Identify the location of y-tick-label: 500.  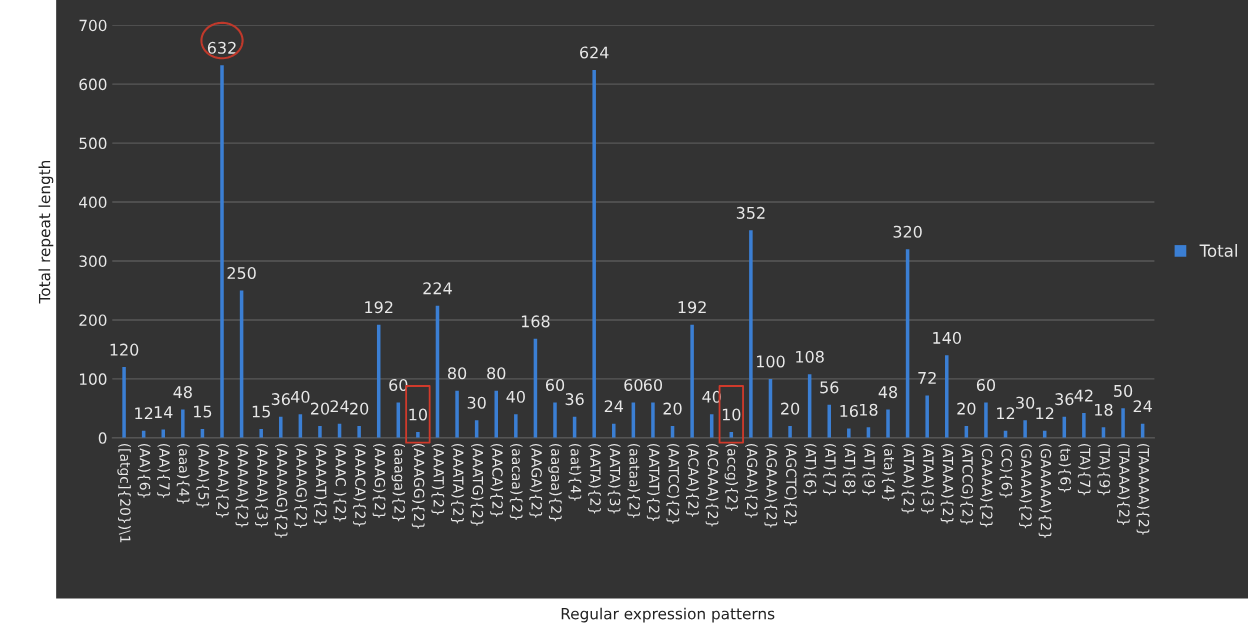
(93, 143).